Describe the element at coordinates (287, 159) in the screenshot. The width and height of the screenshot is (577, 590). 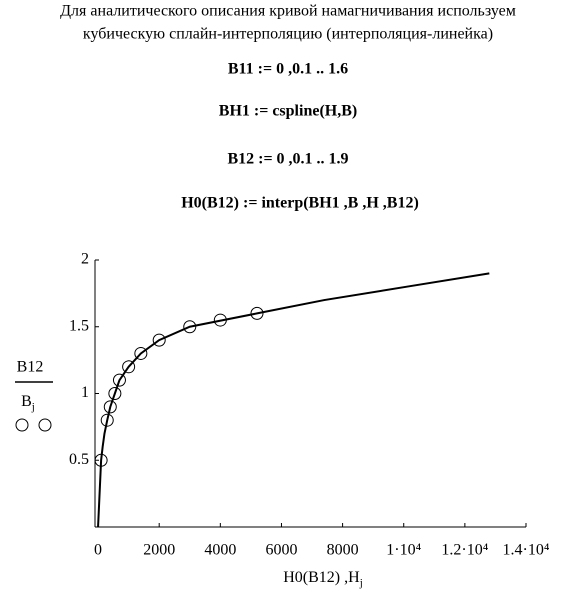
I see `formula: B12 := 0 ,0.1 .. 1.9` at that location.